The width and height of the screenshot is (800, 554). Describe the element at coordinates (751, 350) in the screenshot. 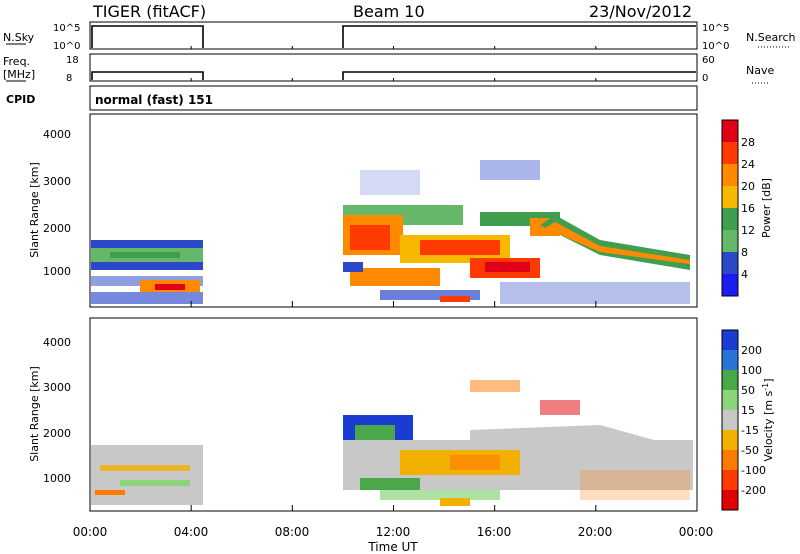

I see `velocity-cbar-tick-200: 200` at that location.